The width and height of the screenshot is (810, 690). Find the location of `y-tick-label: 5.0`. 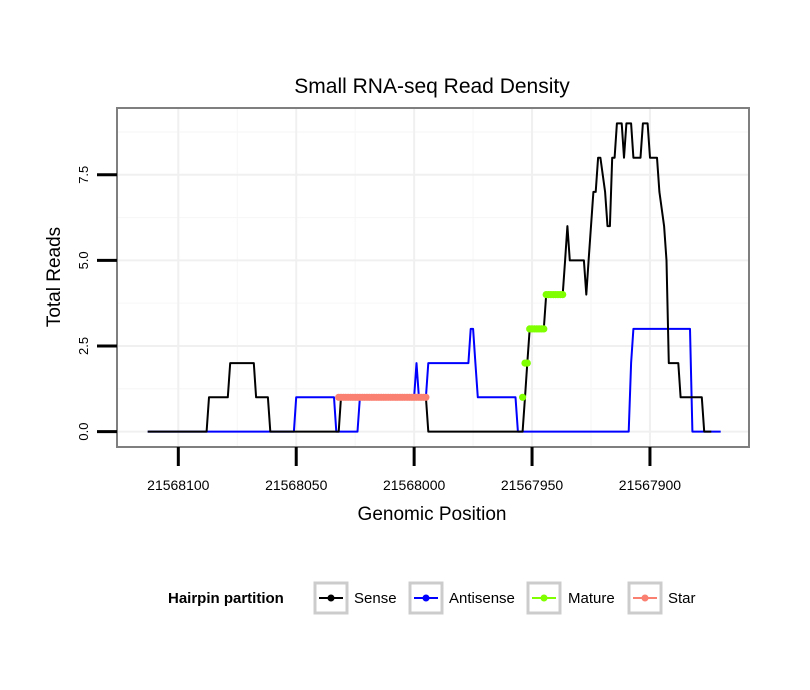

y-tick-label: 5.0 is located at coordinates (83, 260).